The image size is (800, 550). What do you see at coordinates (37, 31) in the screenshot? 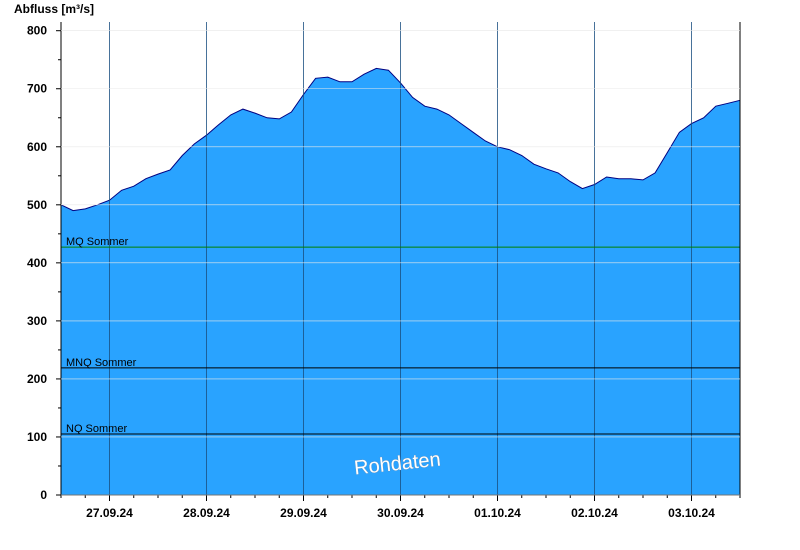
I see `y-tick-label: 800` at bounding box center [37, 31].